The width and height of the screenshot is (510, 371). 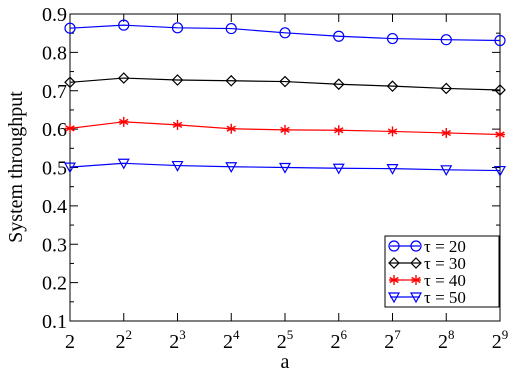 What do you see at coordinates (446, 340) in the screenshot?
I see `x-tick-label: 28` at bounding box center [446, 340].